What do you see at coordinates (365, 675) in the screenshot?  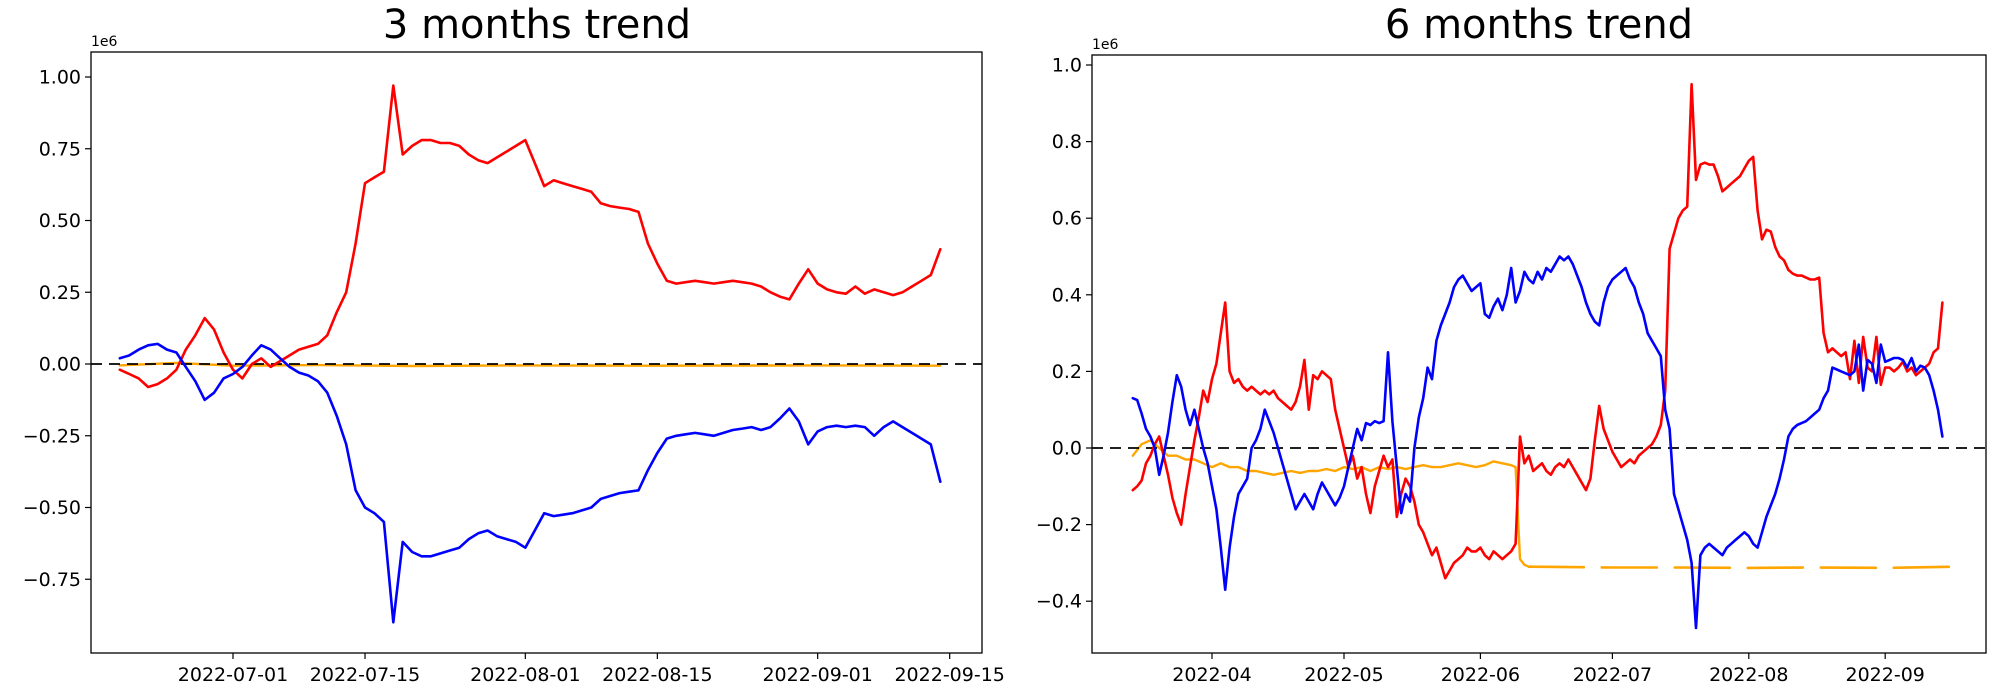 I see `x-tick-label: 2022-07-15` at bounding box center [365, 675].